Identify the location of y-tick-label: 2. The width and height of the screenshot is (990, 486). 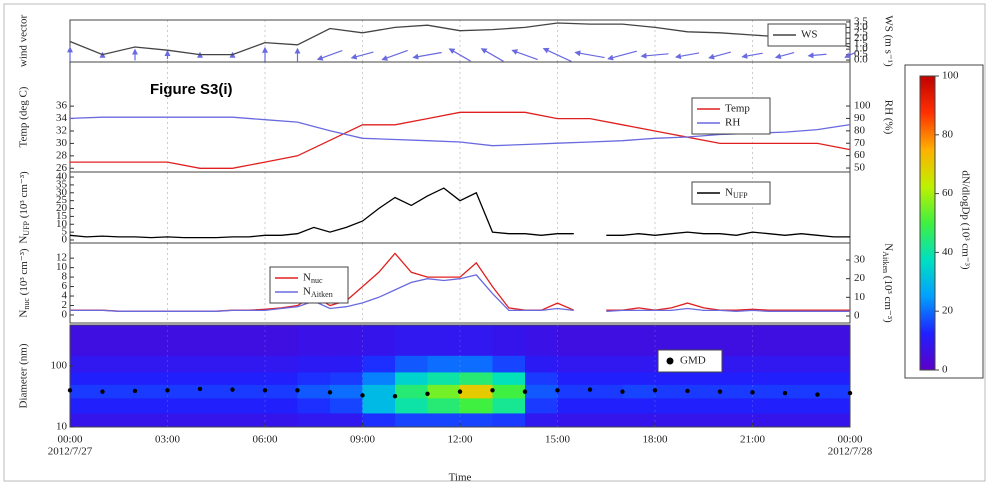
(65, 305).